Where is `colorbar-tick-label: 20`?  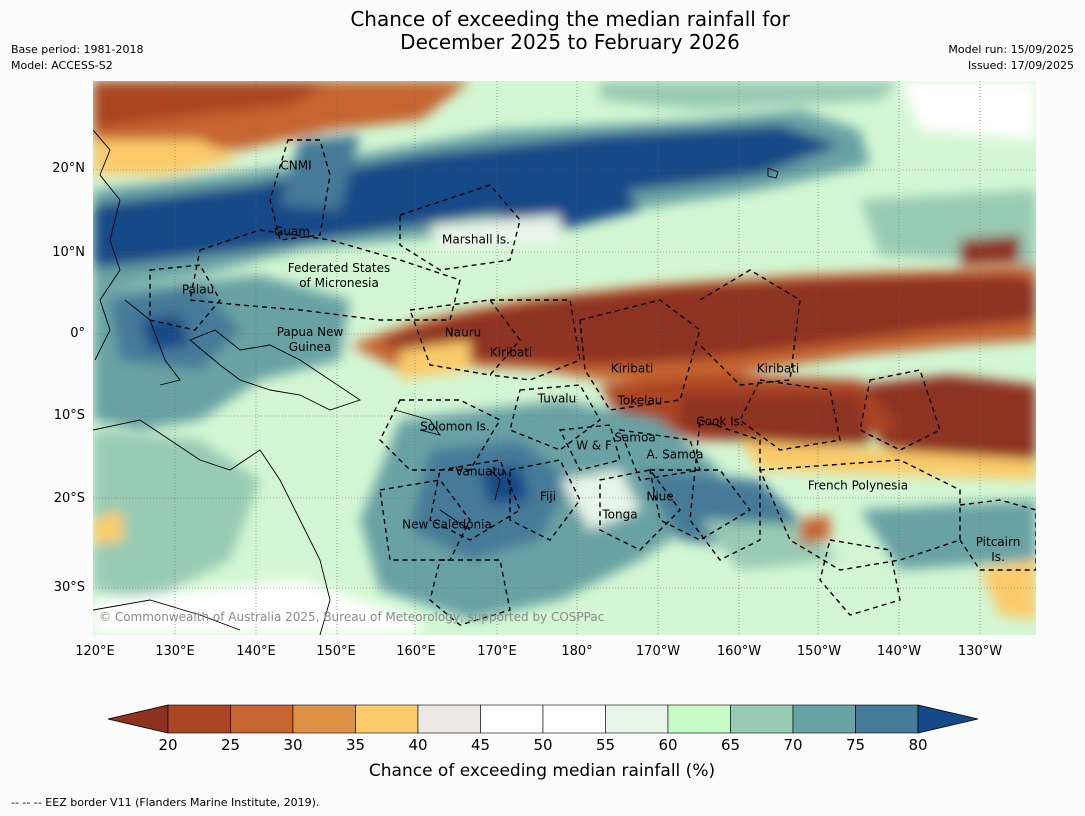
colorbar-tick-label: 20 is located at coordinates (168, 745).